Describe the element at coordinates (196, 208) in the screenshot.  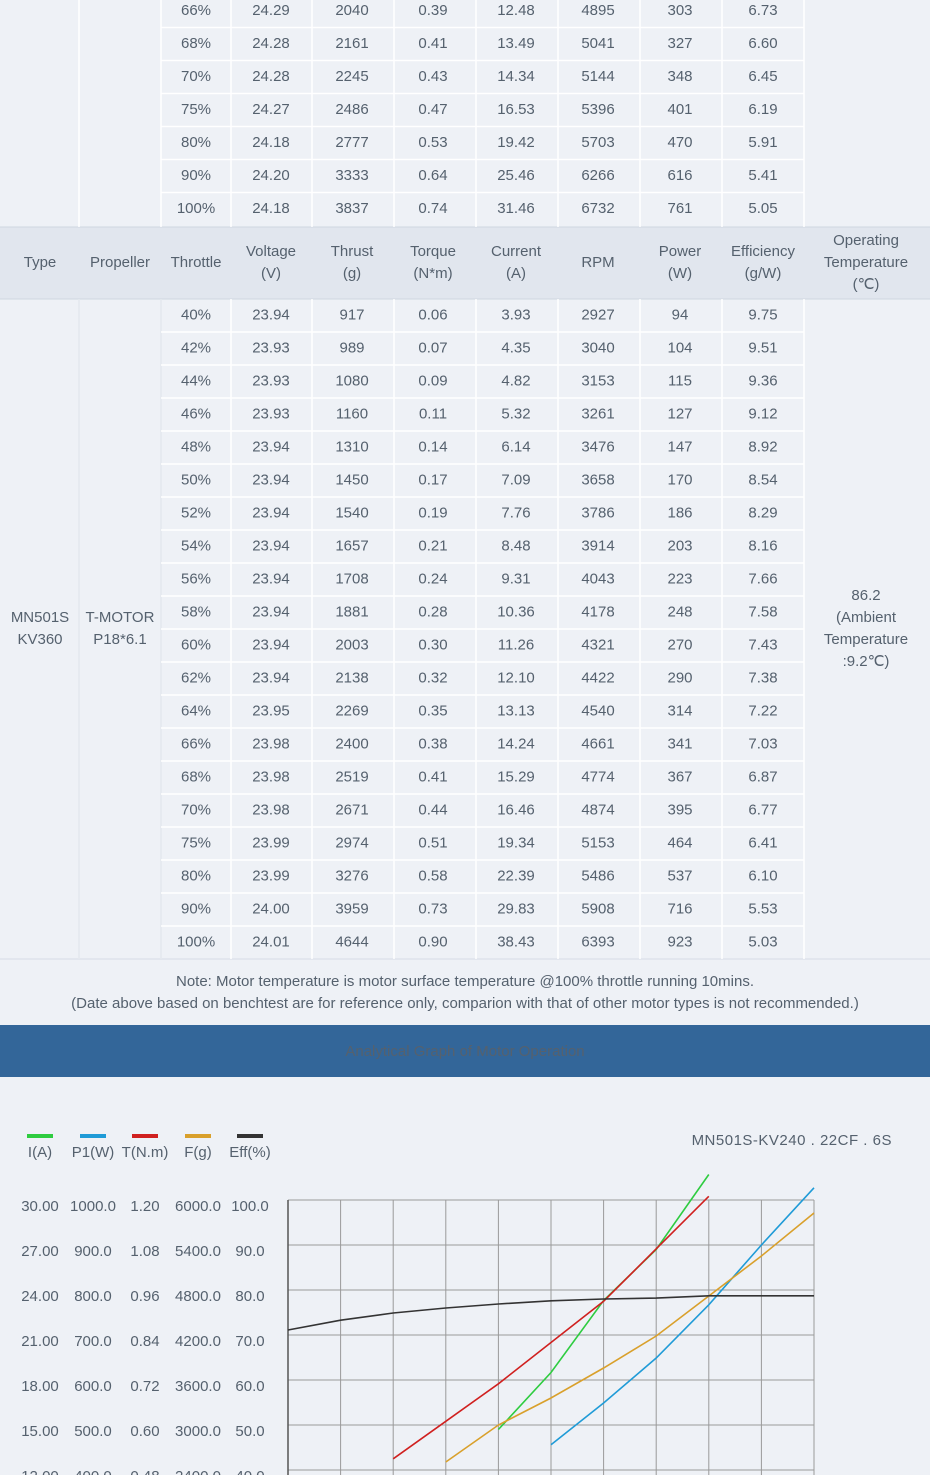
I see `table-cell: 100%` at that location.